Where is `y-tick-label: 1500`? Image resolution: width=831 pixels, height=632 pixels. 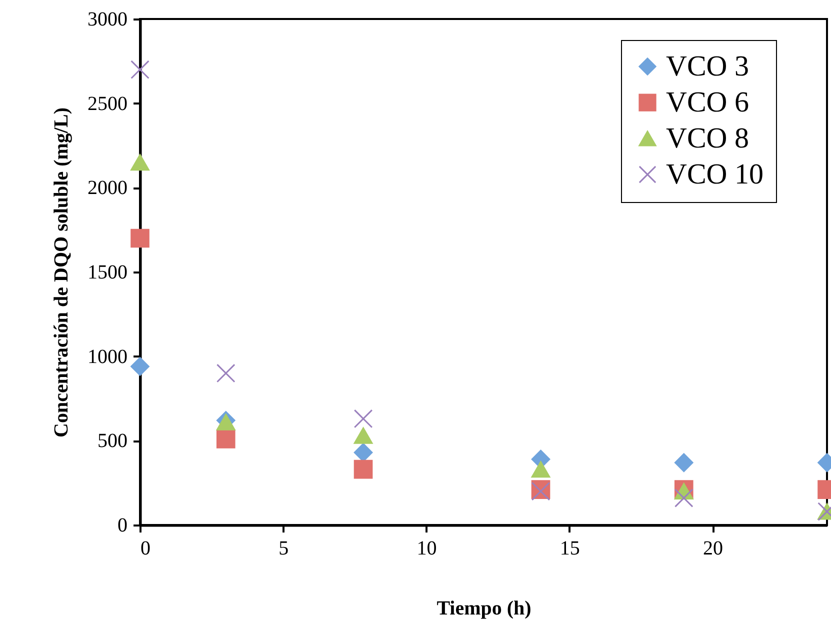 y-tick-label: 1500 is located at coordinates (108, 273).